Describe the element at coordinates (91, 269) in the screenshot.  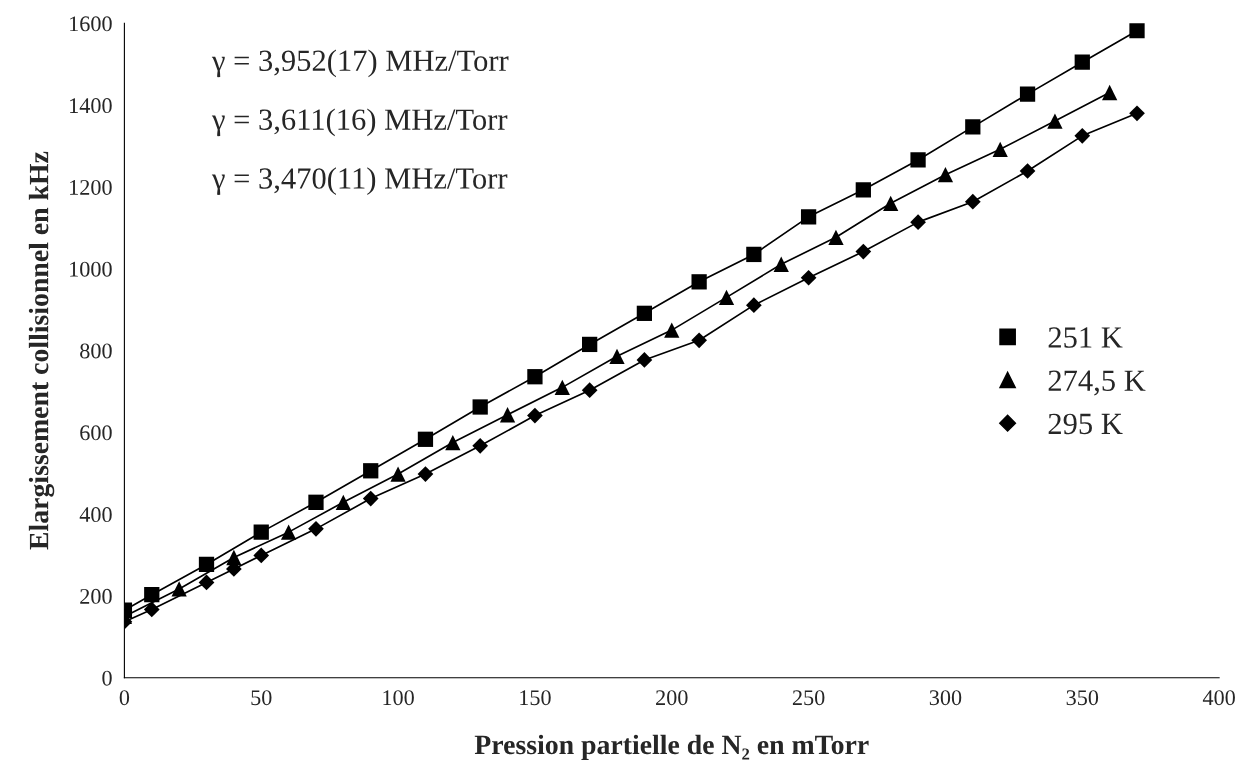
I see `y-tick-label: 1000` at that location.